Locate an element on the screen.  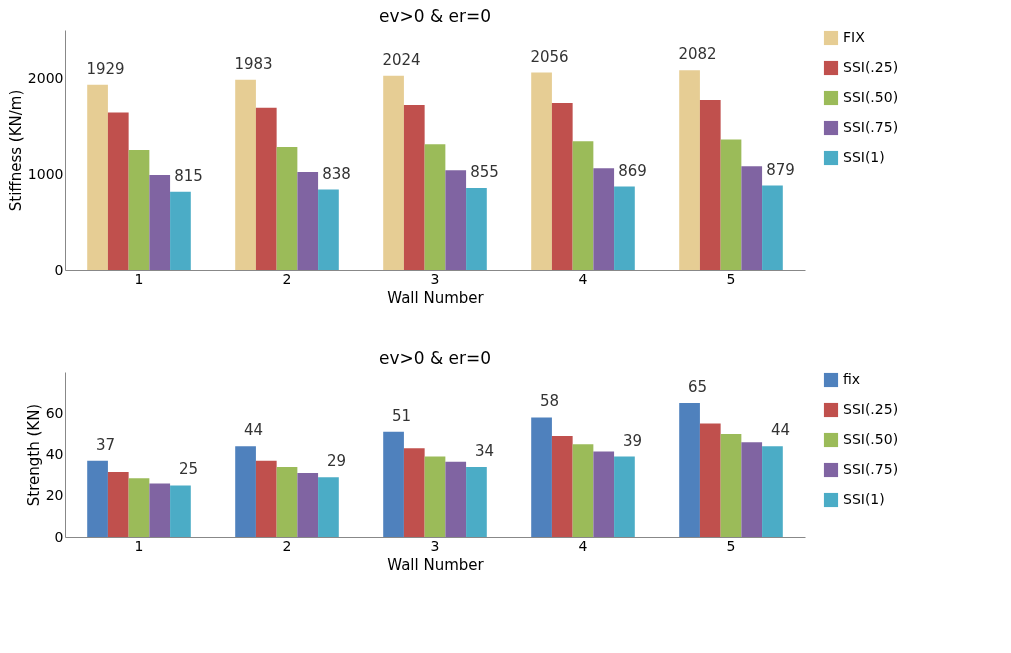
data-label: 58 is located at coordinates (550, 401).